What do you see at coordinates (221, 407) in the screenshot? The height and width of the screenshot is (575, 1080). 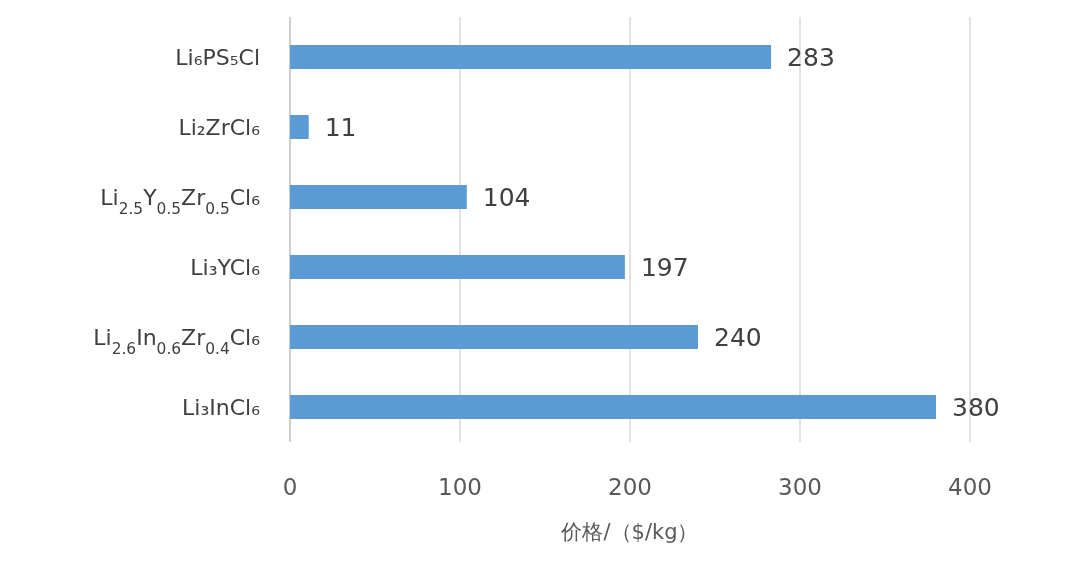 I see `y-tick-label: Li₃InCl₆` at bounding box center [221, 407].